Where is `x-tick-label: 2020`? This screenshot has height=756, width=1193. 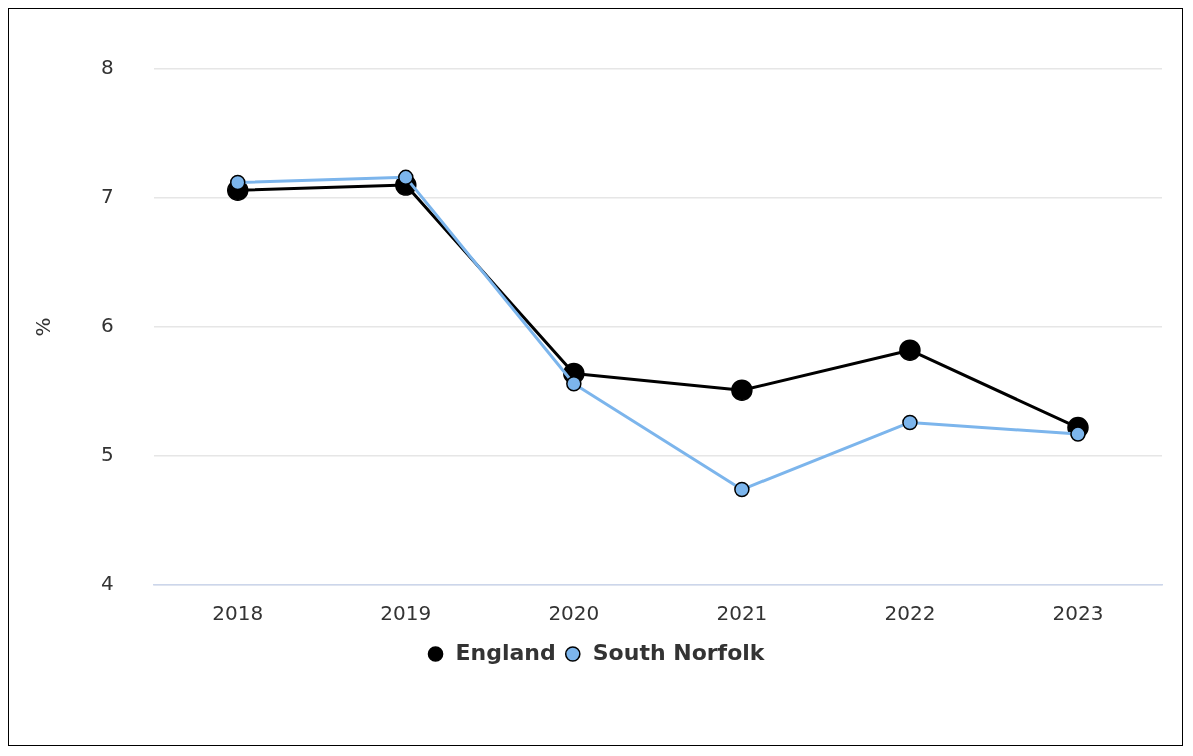
x-tick-label: 2020 is located at coordinates (574, 613).